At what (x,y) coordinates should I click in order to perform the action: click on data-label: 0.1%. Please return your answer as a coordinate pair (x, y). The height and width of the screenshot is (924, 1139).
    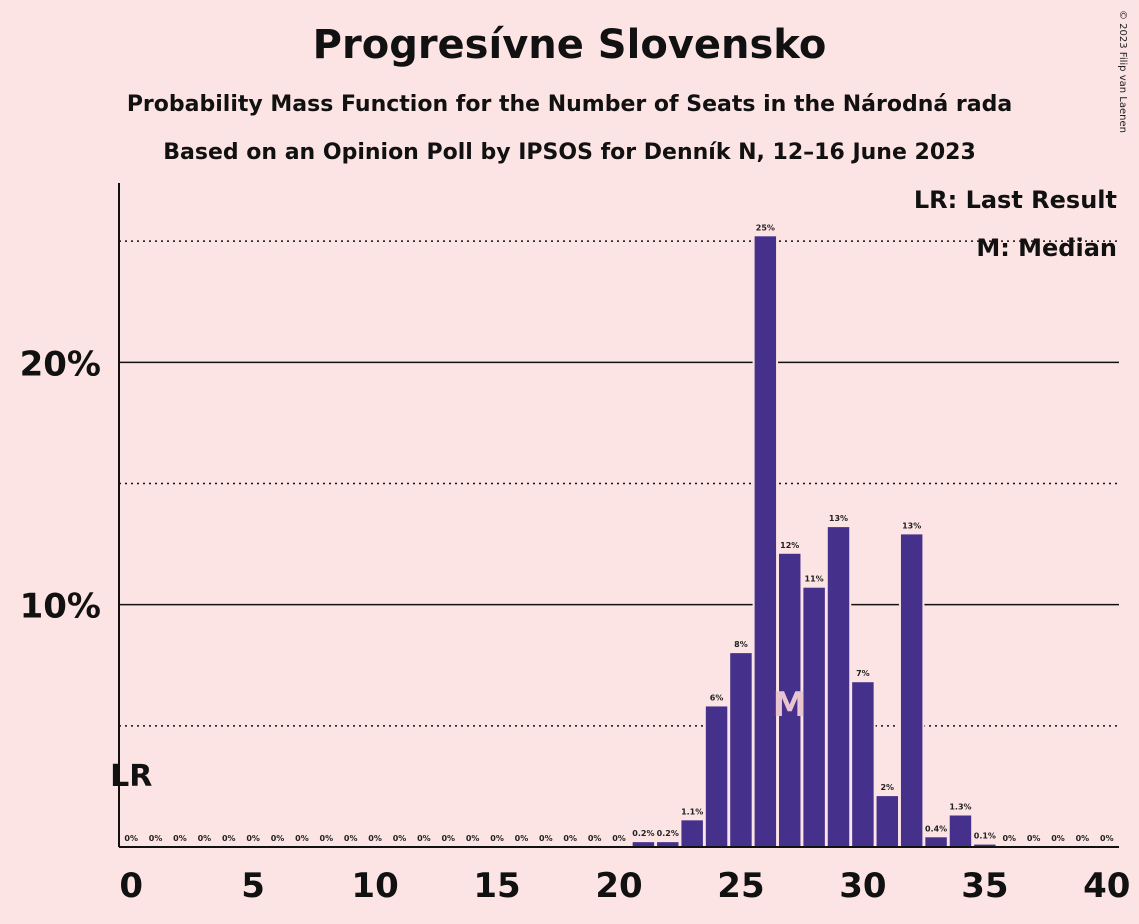
    Looking at the image, I should click on (985, 836).